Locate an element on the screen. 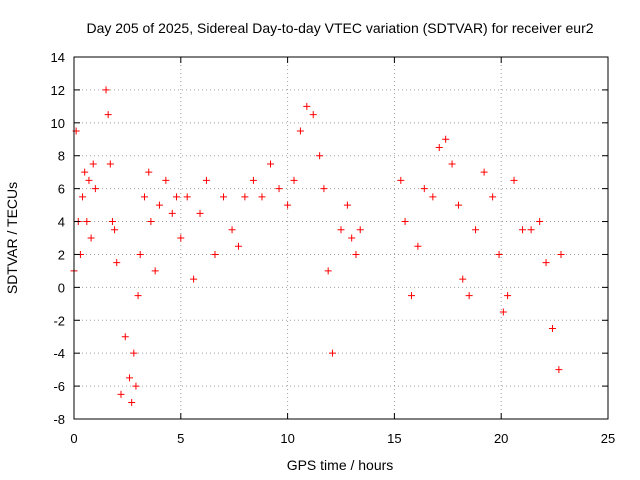 The width and height of the screenshot is (640, 480). x-tick-label: 10 is located at coordinates (287, 438).